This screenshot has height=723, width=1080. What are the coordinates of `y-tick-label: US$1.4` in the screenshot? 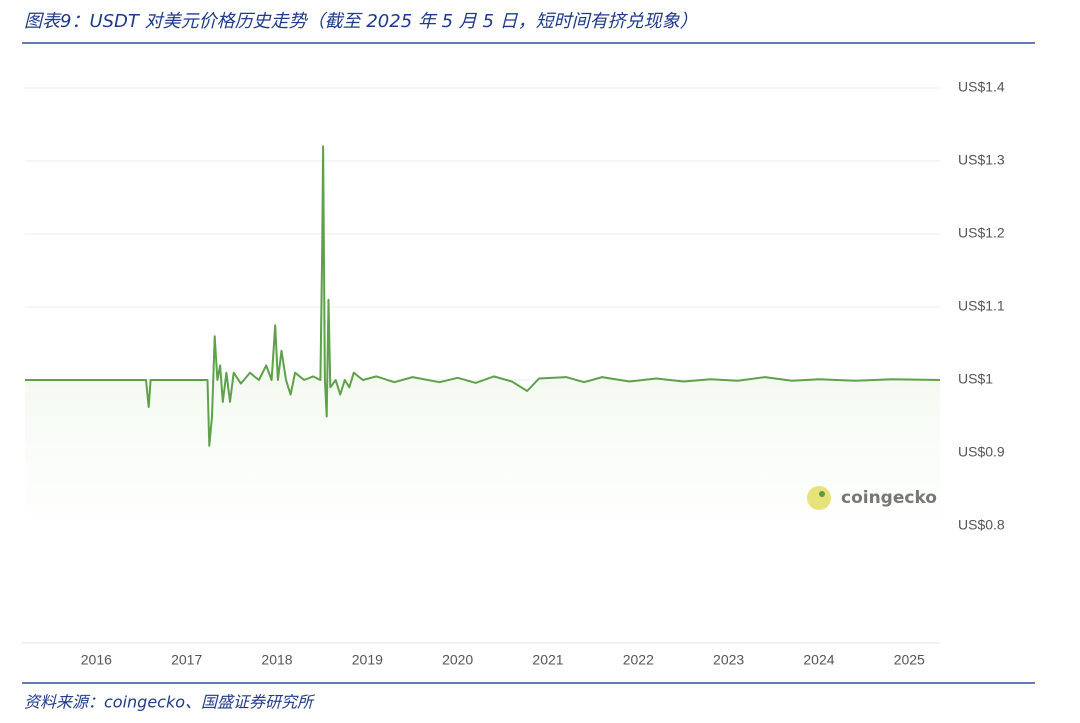 It's located at (981, 87).